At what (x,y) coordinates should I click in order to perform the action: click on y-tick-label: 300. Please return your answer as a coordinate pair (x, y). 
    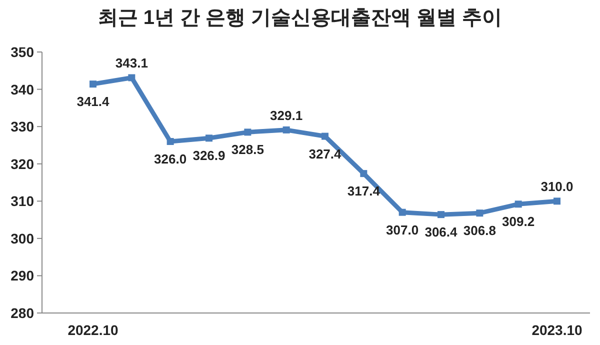
    Looking at the image, I should click on (22, 238).